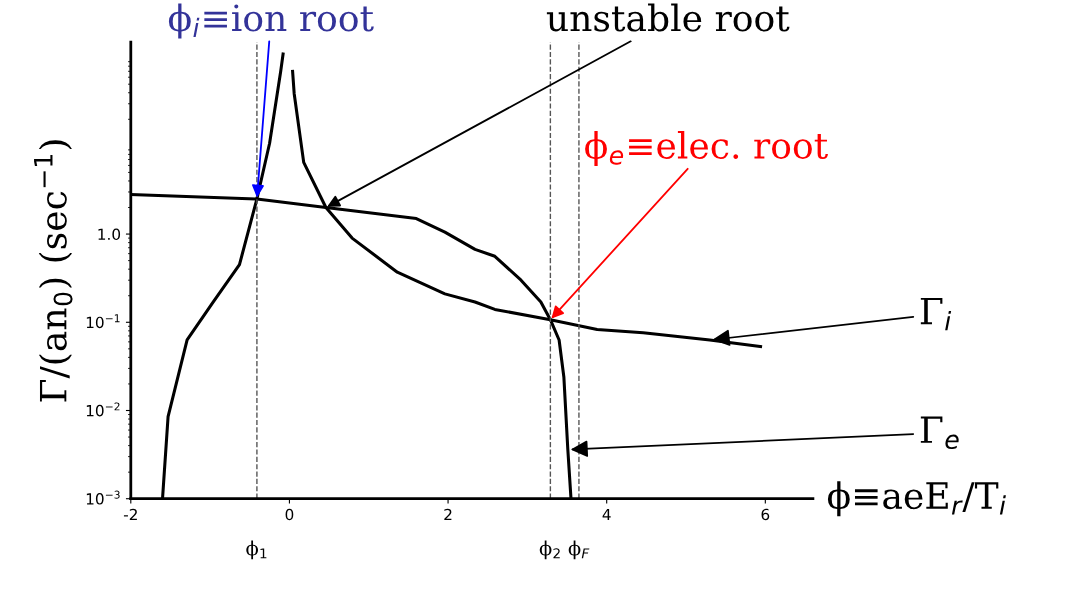  I want to click on ref-line-label: ϕ$_{F}$, so click(579, 550).